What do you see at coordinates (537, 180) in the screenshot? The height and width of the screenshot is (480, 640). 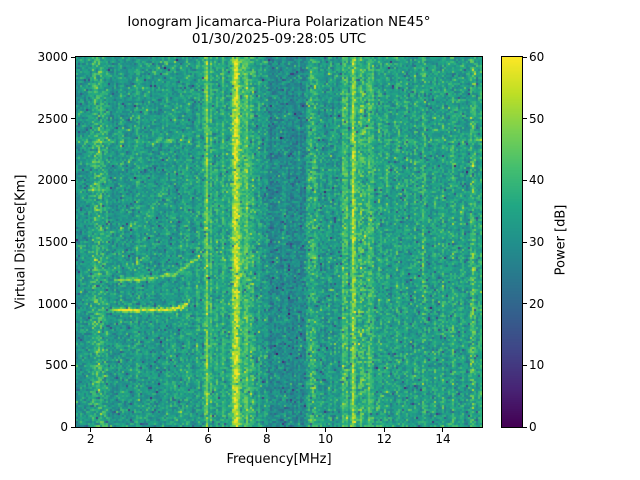 I see `colorbar-tick-label: 40` at bounding box center [537, 180].